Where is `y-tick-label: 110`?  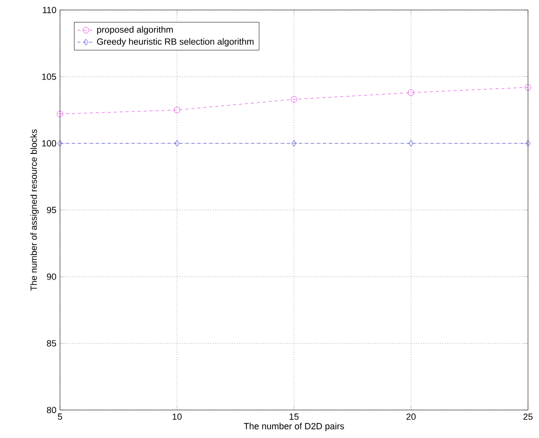 y-tick-label: 110 is located at coordinates (49, 10).